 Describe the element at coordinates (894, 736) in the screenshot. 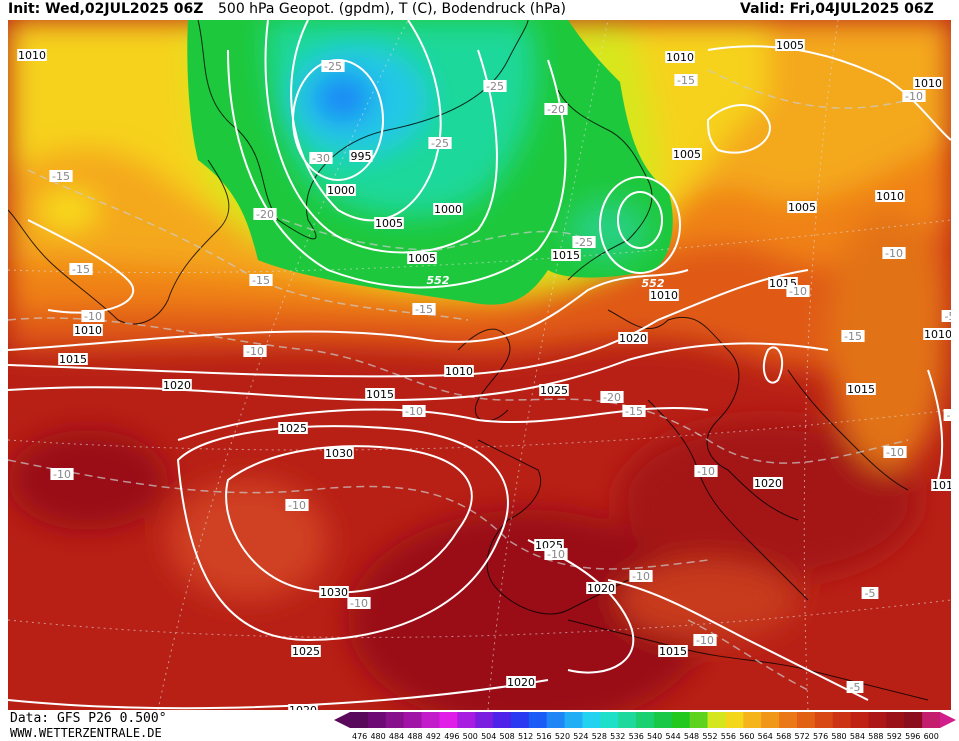

I see `colorbar-tick-label: 592` at that location.